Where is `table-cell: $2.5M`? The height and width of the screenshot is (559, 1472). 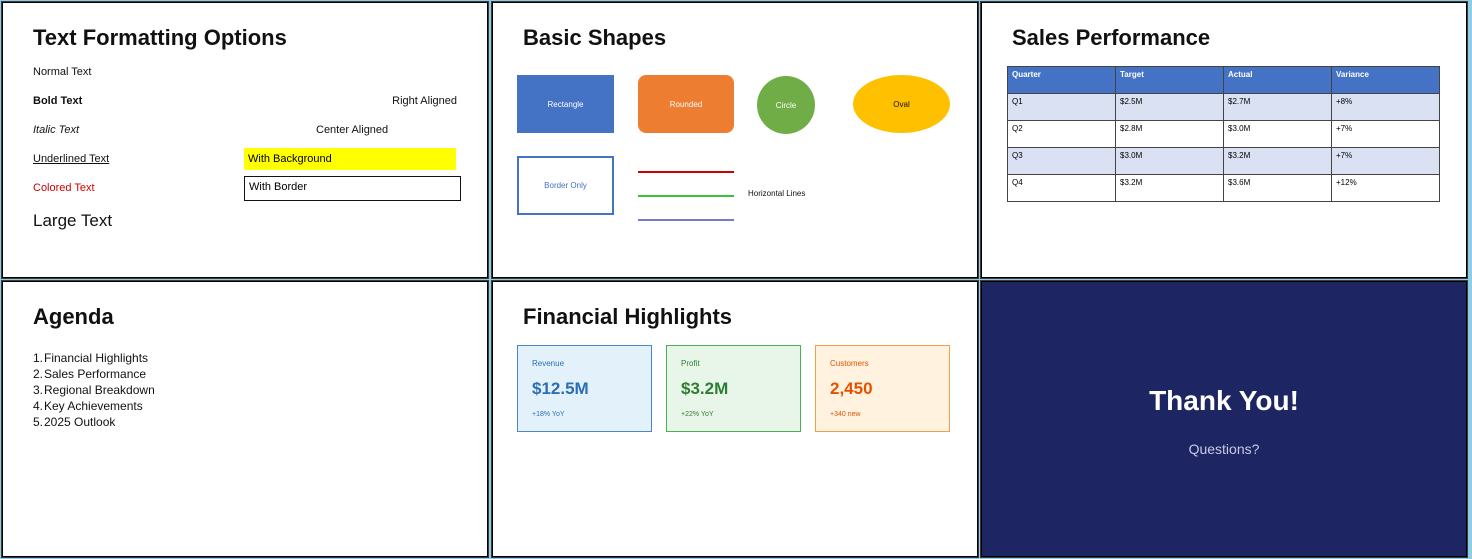
table-cell: $2.5M is located at coordinates (1169, 107).